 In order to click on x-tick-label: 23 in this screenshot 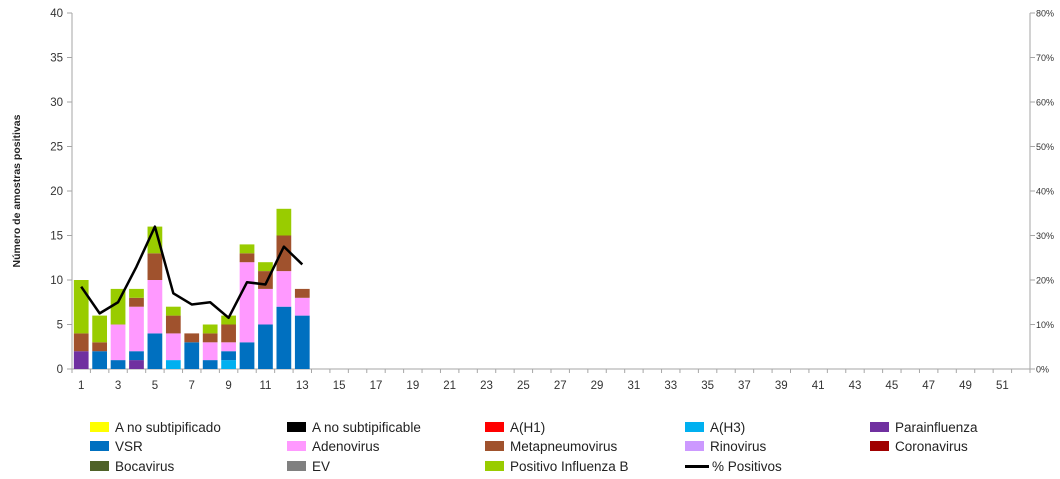, I will do `click(486, 386)`.